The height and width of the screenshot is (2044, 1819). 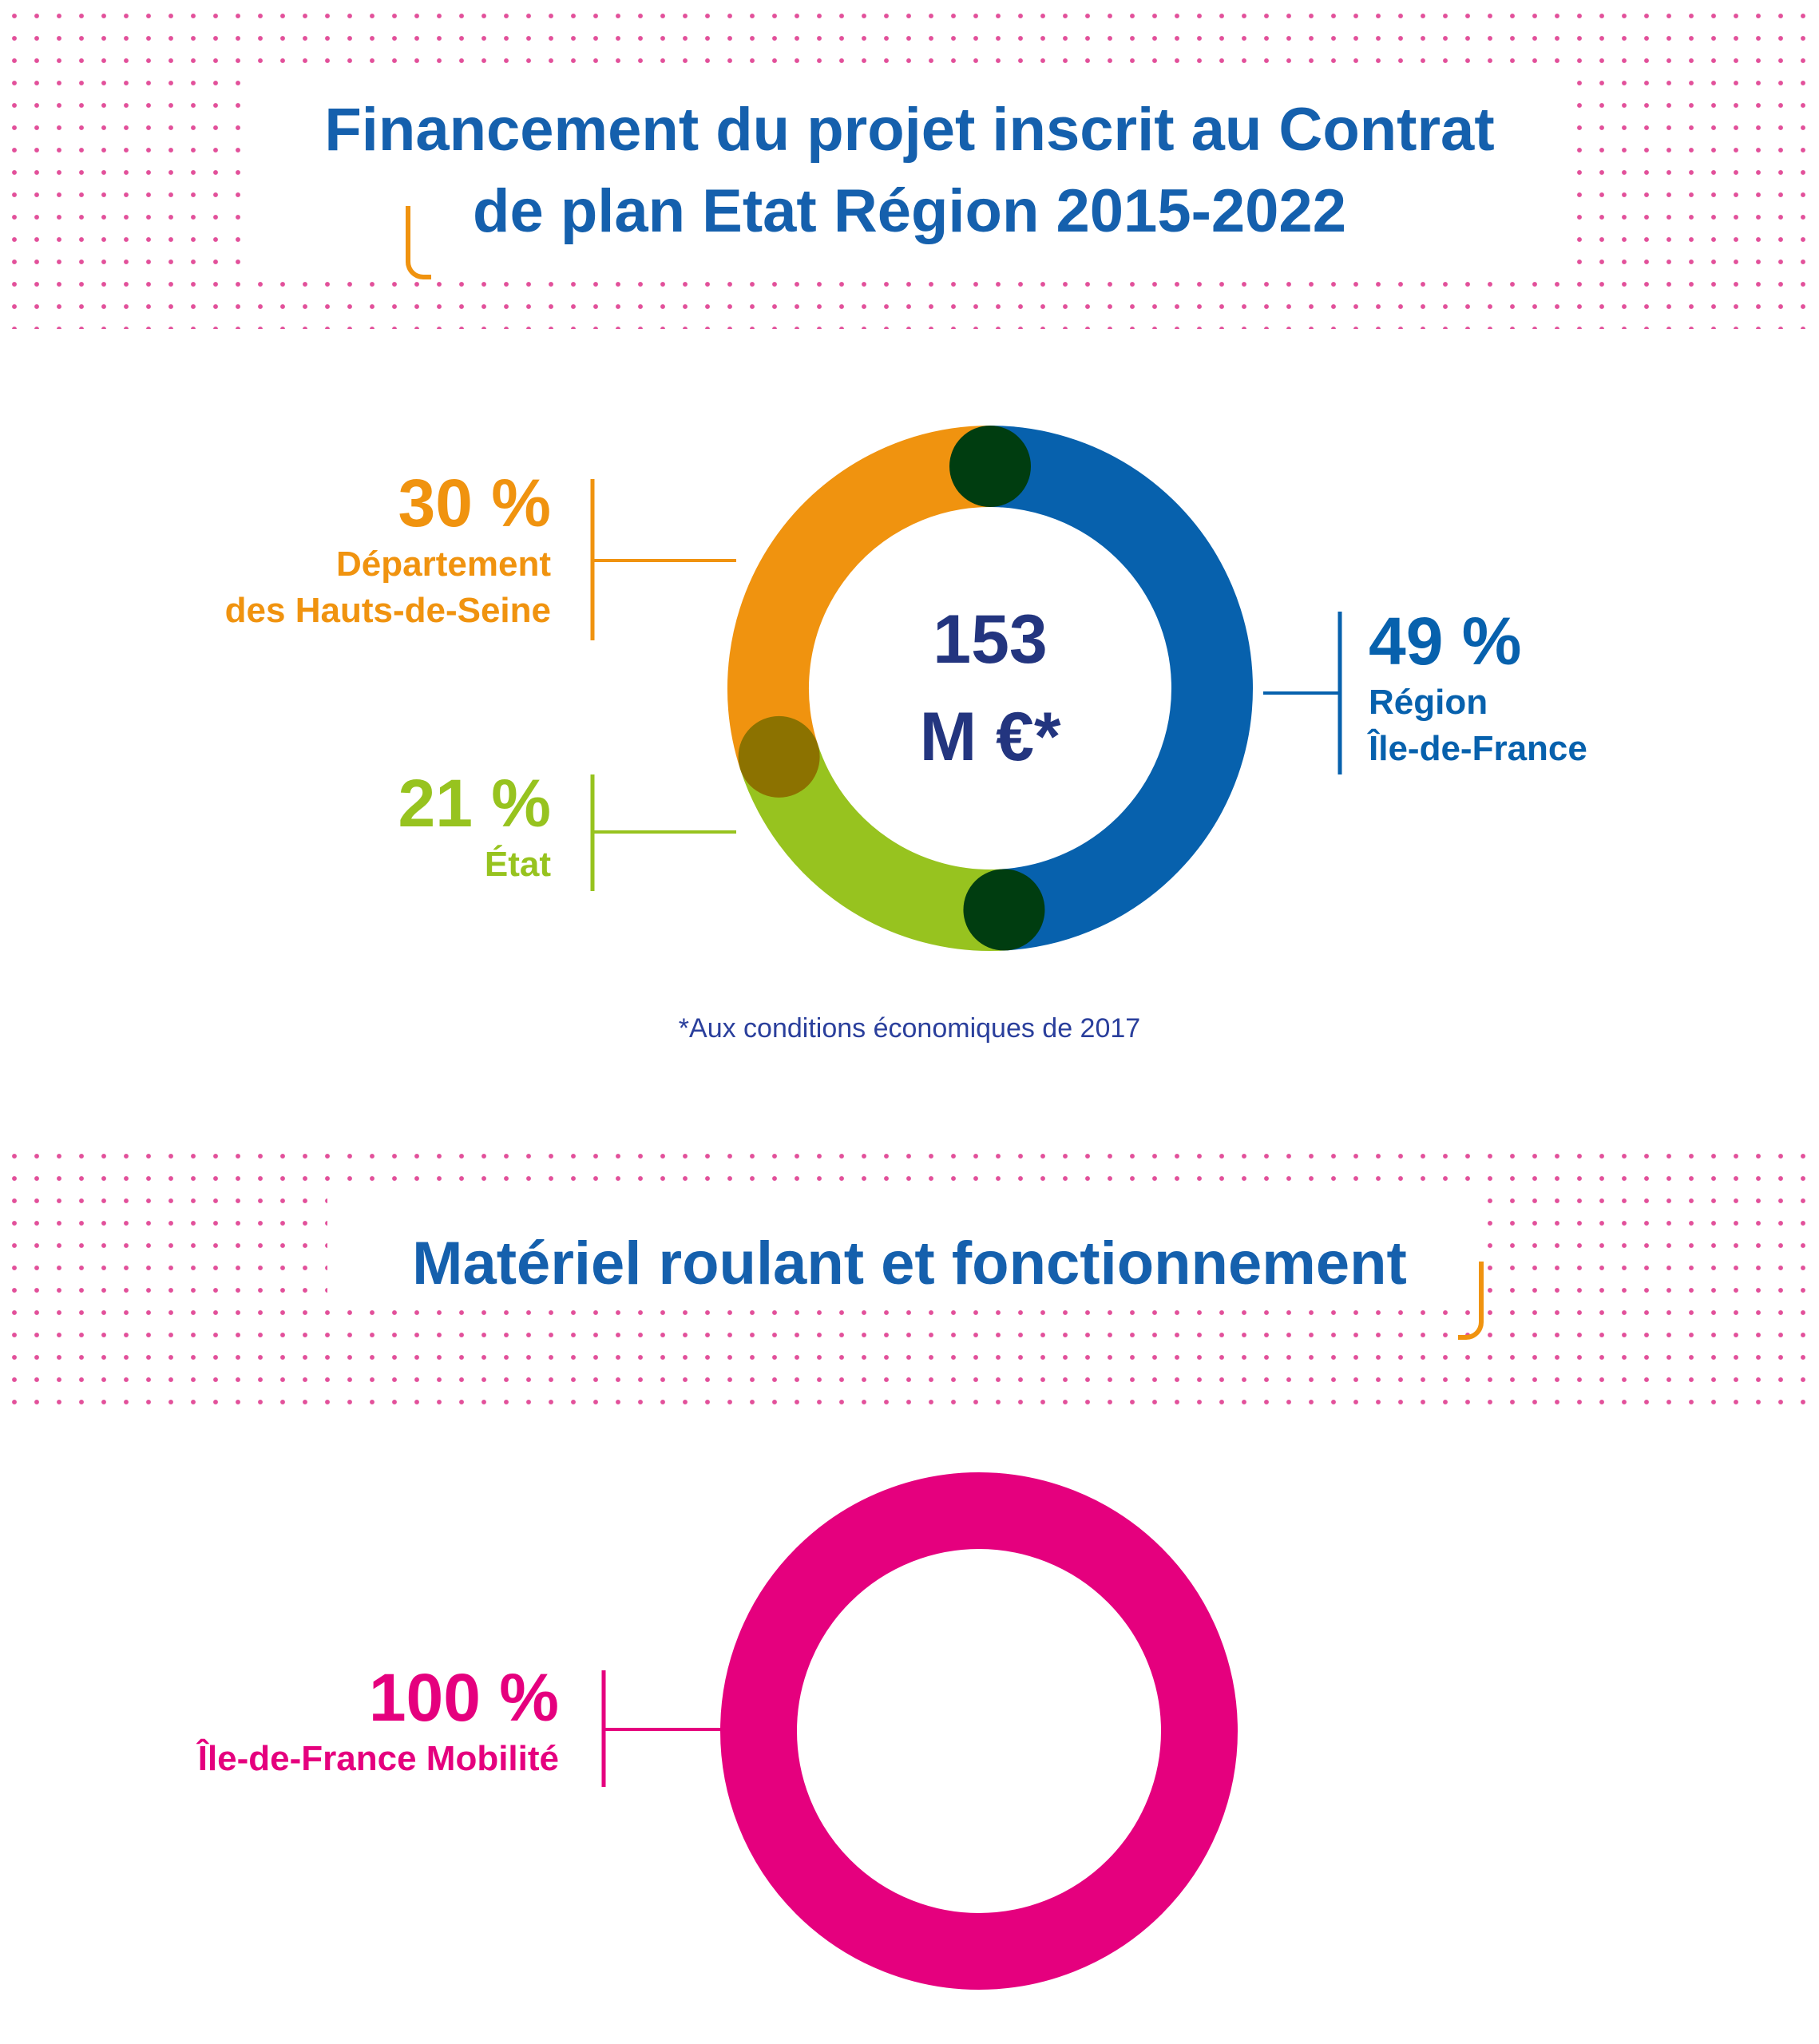 I want to click on center-total-number: 153, so click(x=990, y=639).